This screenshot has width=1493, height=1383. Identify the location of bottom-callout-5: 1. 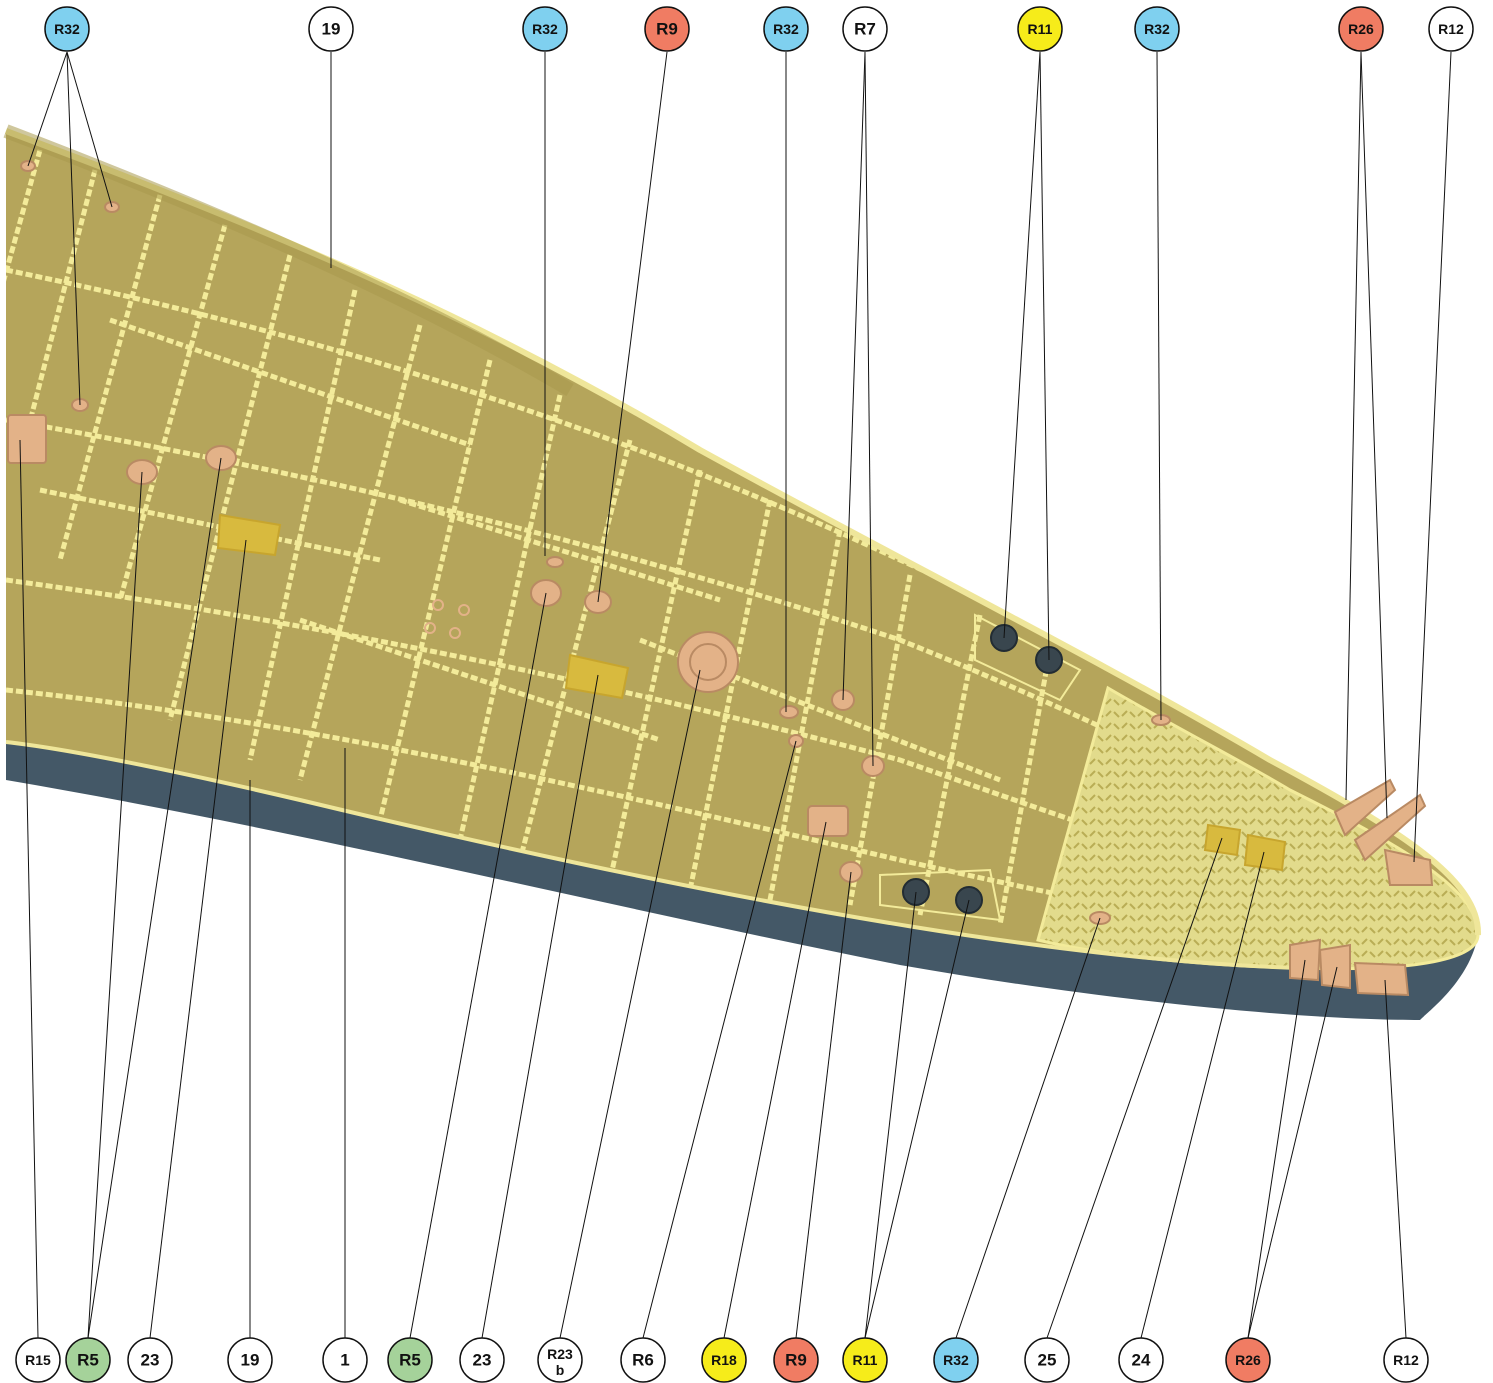
(345, 1360).